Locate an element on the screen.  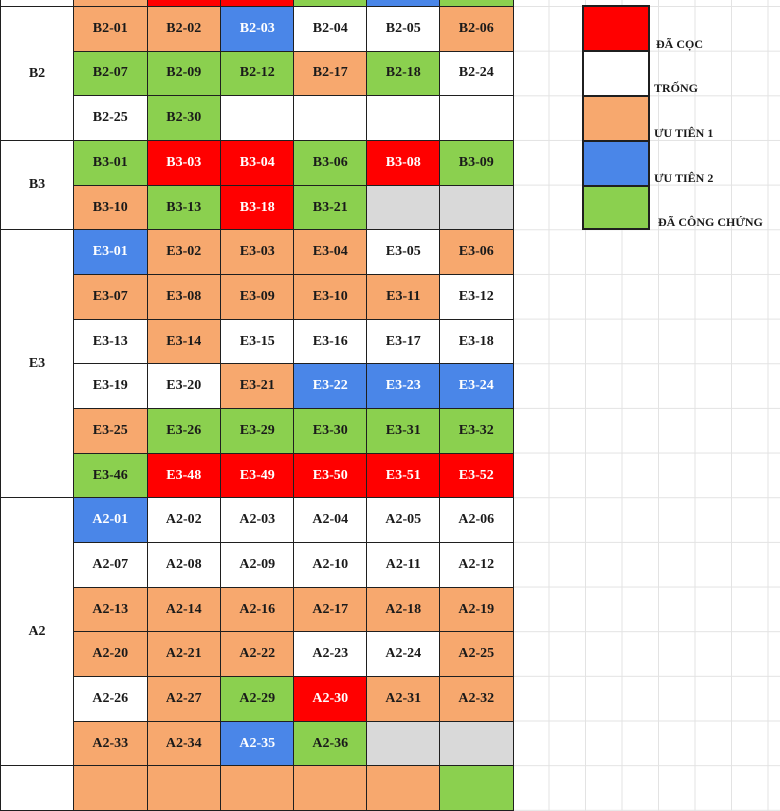
unit-cell-a2-09: A2-09 is located at coordinates (257, 565).